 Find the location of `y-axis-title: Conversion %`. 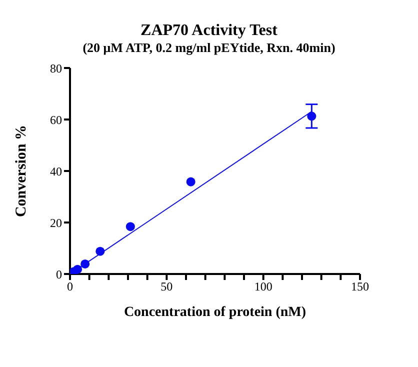

y-axis-title: Conversion % is located at coordinates (21, 171).